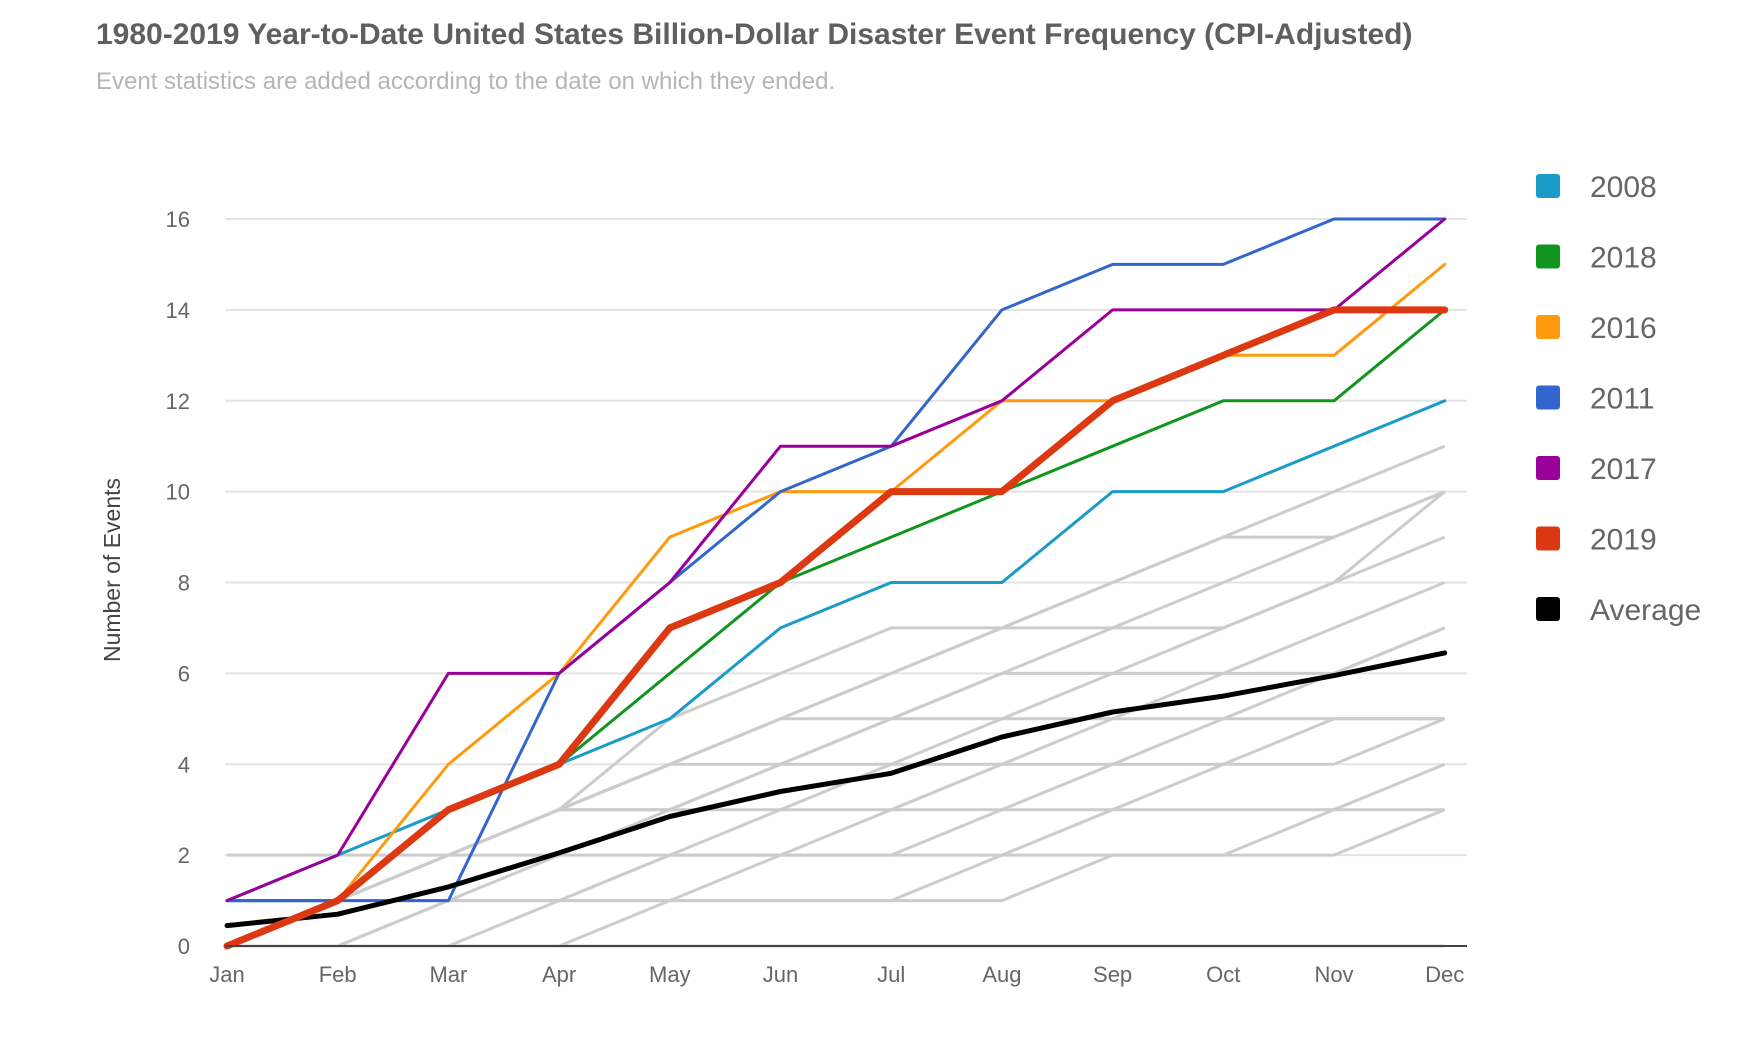 Image resolution: width=1748 pixels, height=1038 pixels. Describe the element at coordinates (1001, 974) in the screenshot. I see `x-tick-label: Aug` at that location.